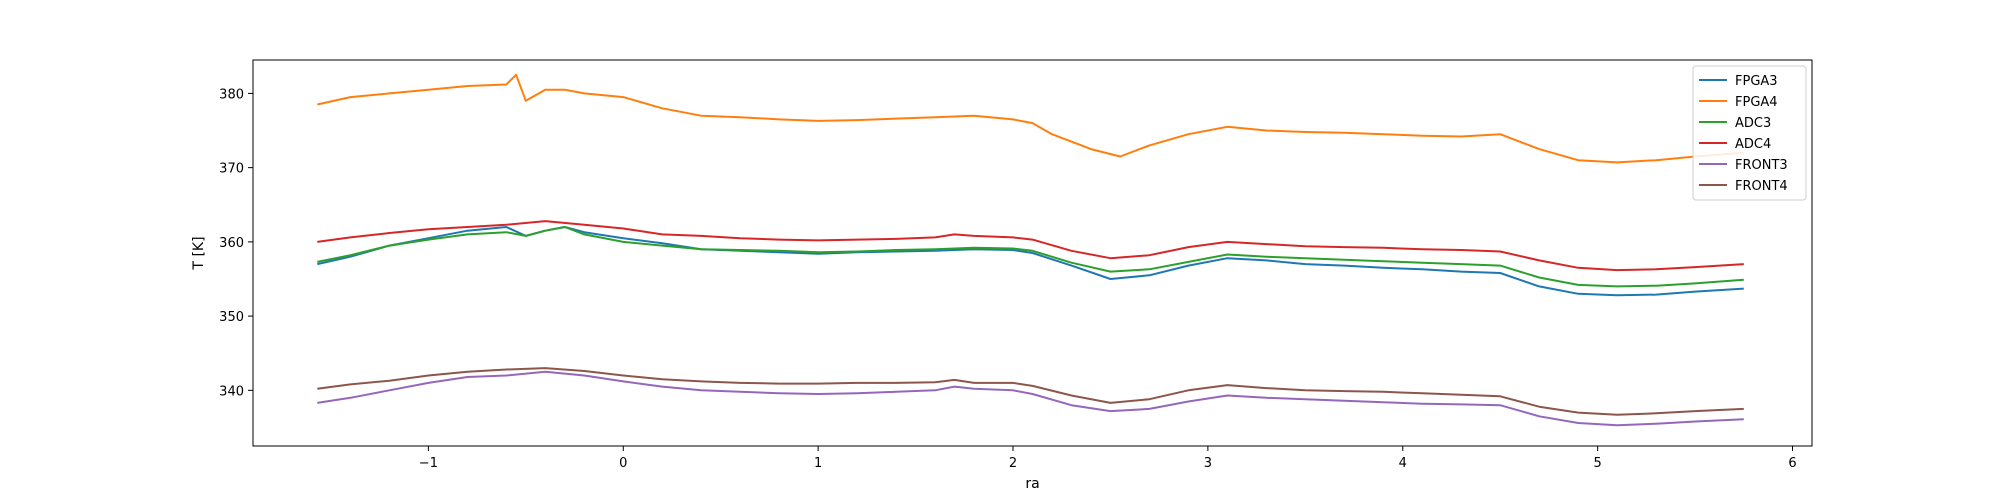 This screenshot has height=500, width=2000. Describe the element at coordinates (1013, 463) in the screenshot. I see `x-tick-label: 2` at that location.